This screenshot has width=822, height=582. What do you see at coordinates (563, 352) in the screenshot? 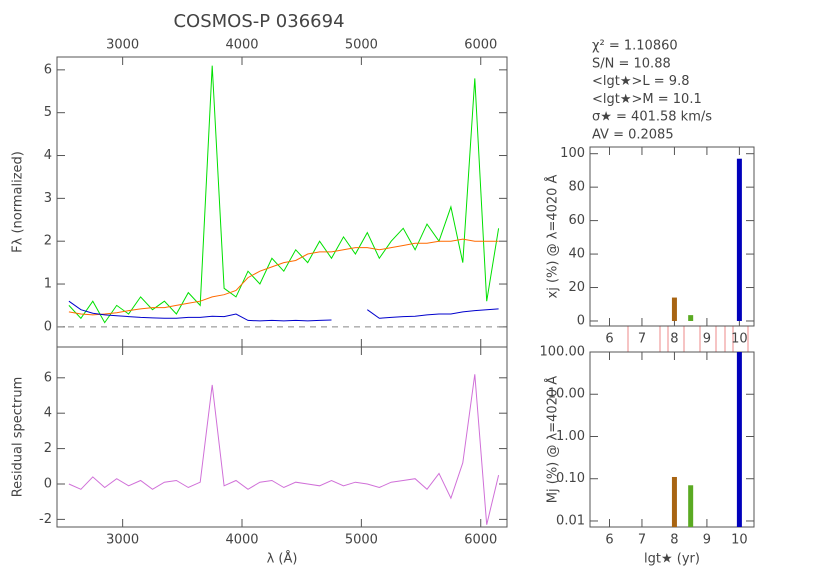
I see `y-tick-label: 100.00` at bounding box center [563, 352].